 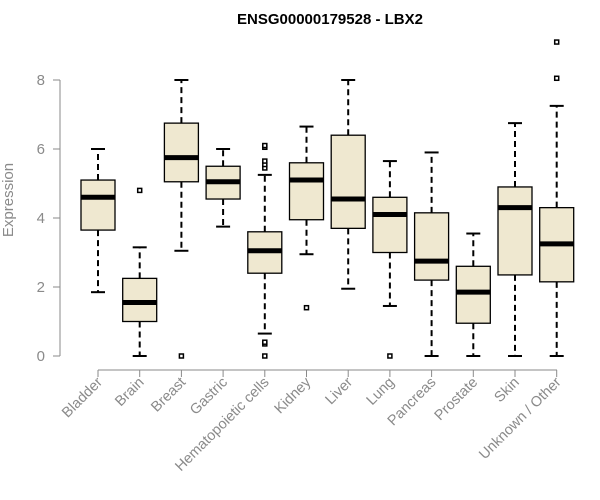 I want to click on y-tick-label: 6, so click(x=41, y=149).